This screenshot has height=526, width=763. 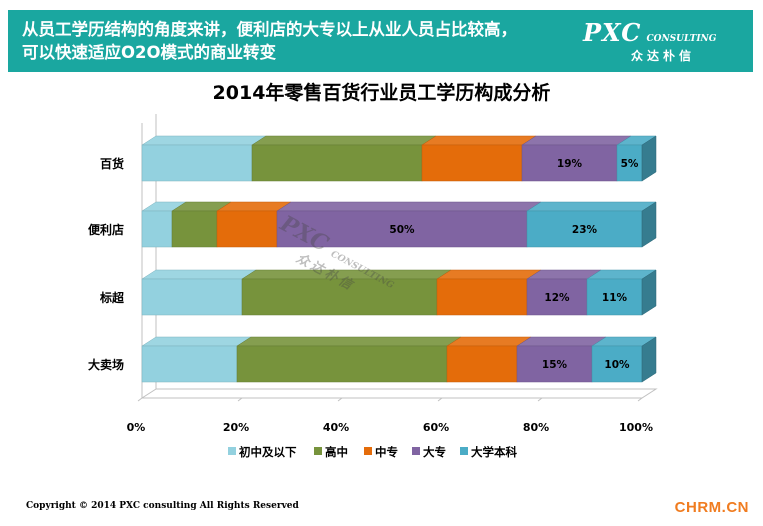 I want to click on data-label: 15%, so click(x=555, y=365).